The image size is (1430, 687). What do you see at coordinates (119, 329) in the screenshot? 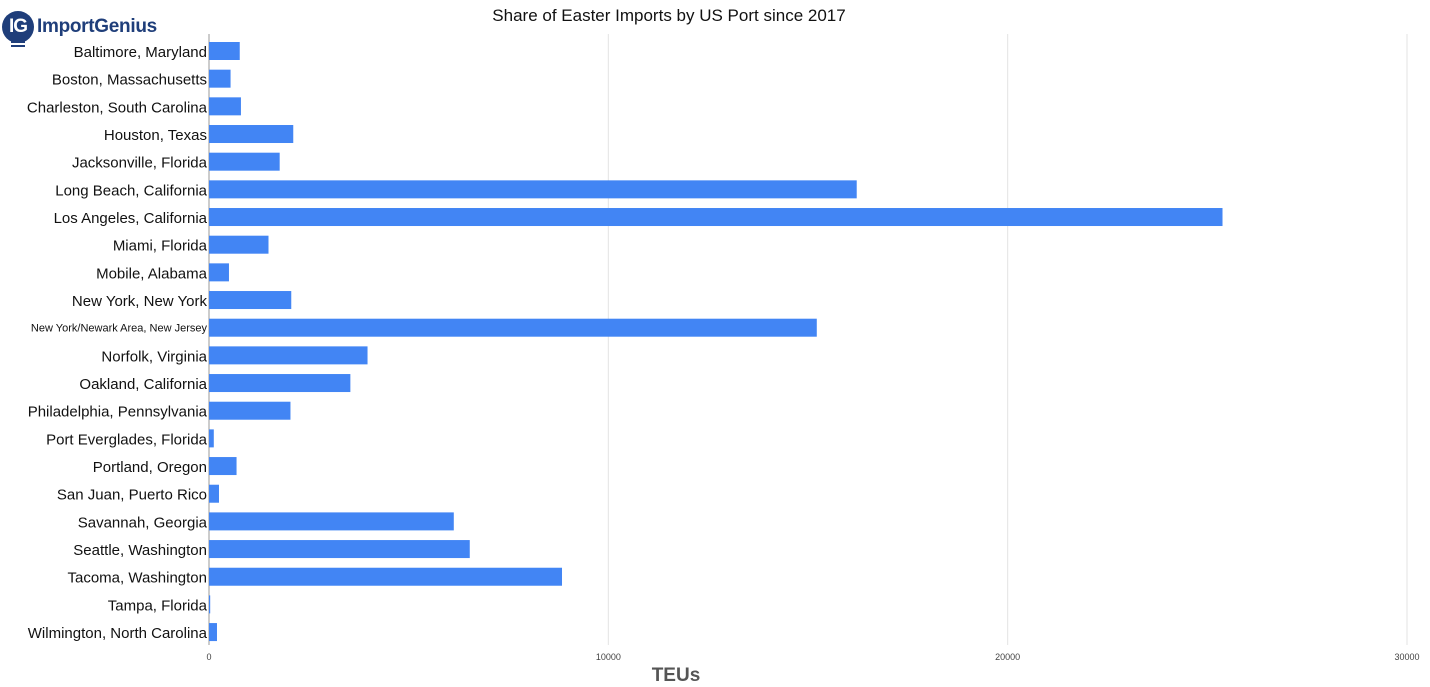
I see `category-label: New York/Newark Area, New Jersey` at bounding box center [119, 329].